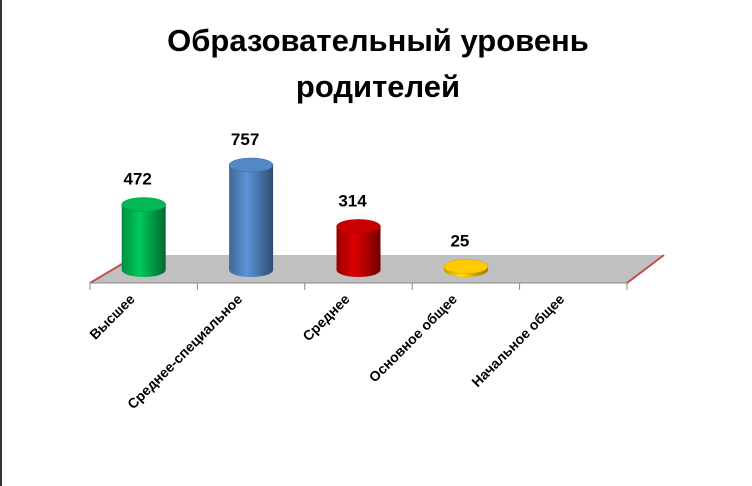 The height and width of the screenshot is (486, 752). I want to click on x-tick-label: Среднее-специальное, so click(184, 351).